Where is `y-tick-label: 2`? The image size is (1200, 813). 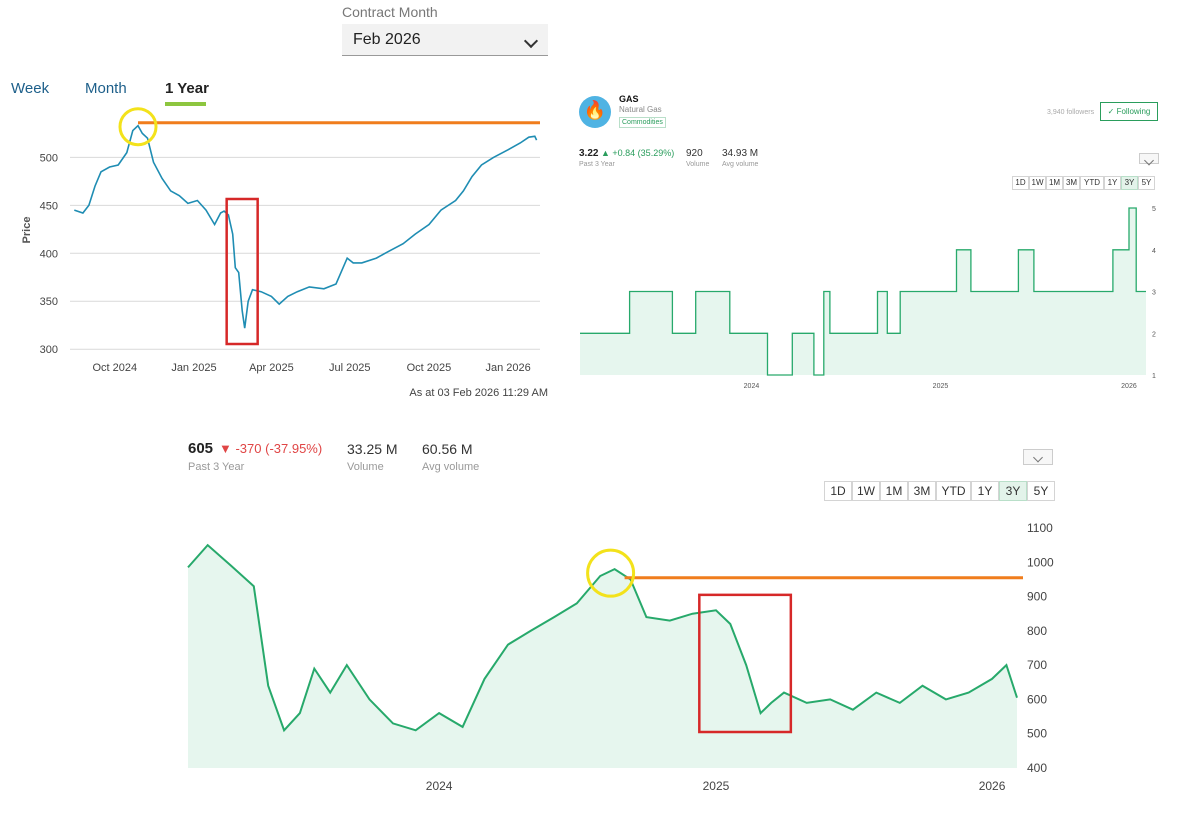
y-tick-label: 2 is located at coordinates (1154, 334).